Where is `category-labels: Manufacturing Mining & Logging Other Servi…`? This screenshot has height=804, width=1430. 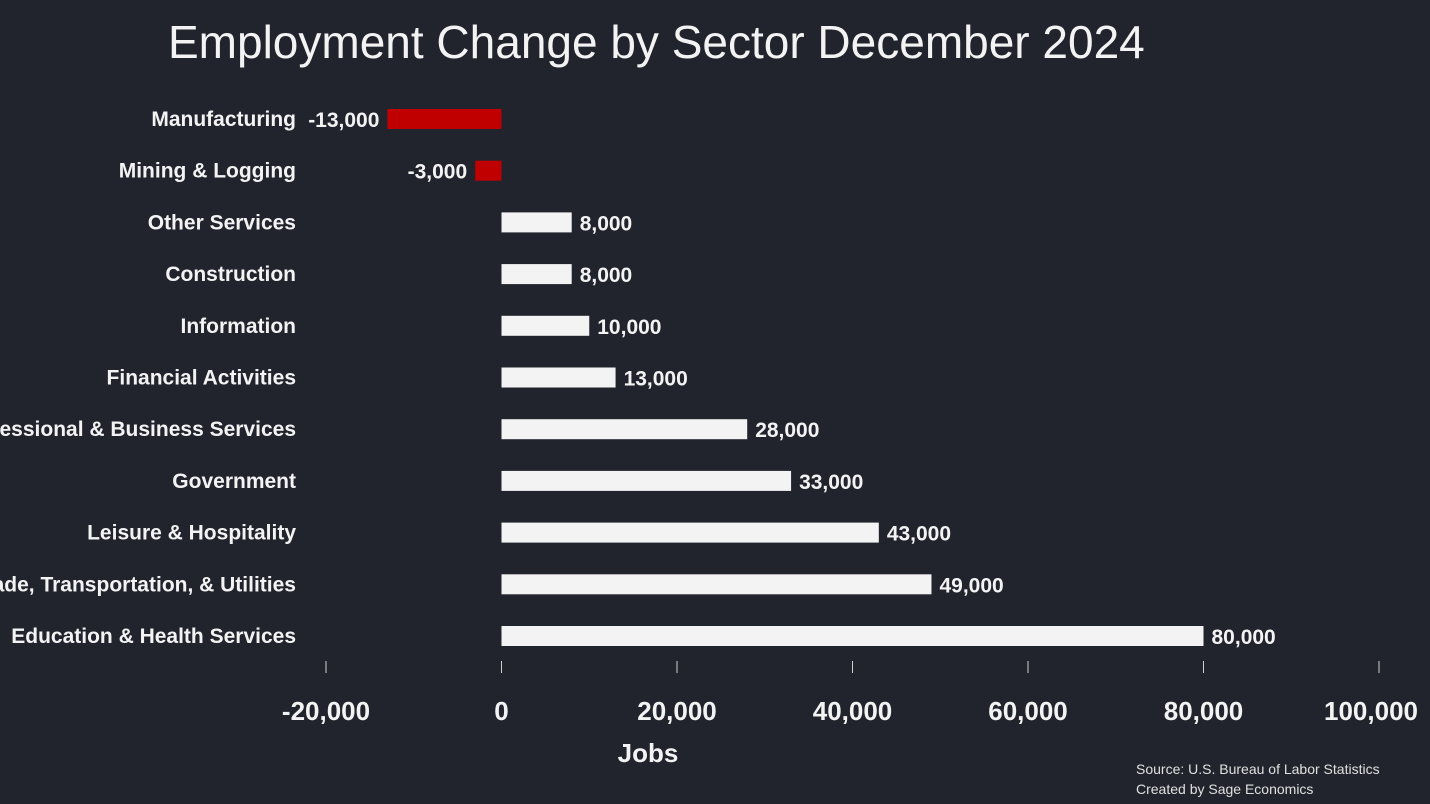 category-labels: Manufacturing Mining & Logging Other Servi… is located at coordinates (148, 378).